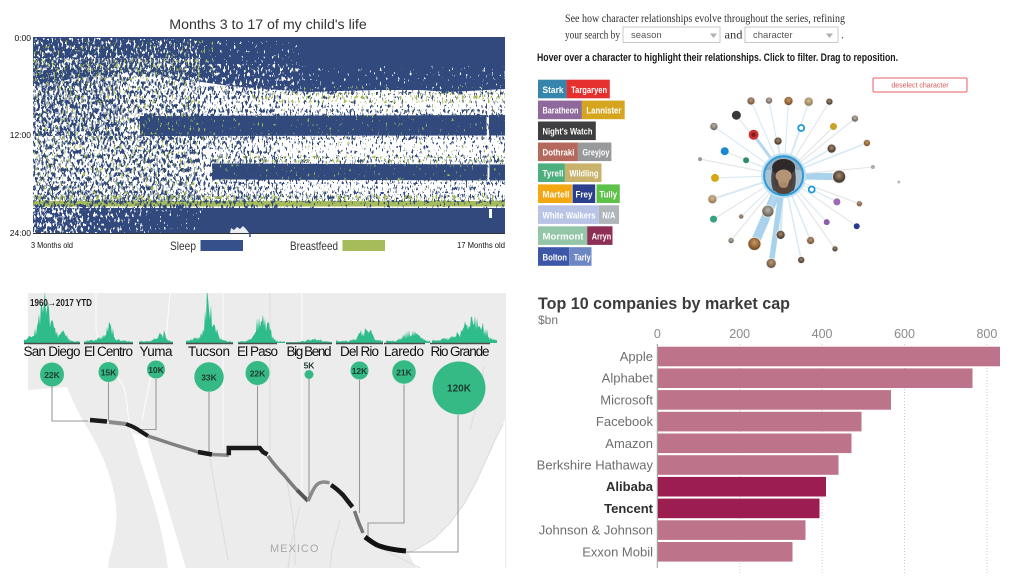 This screenshot has height=586, width=1024. What do you see at coordinates (583, 174) in the screenshot?
I see `svg-text: Wildling` at bounding box center [583, 174].